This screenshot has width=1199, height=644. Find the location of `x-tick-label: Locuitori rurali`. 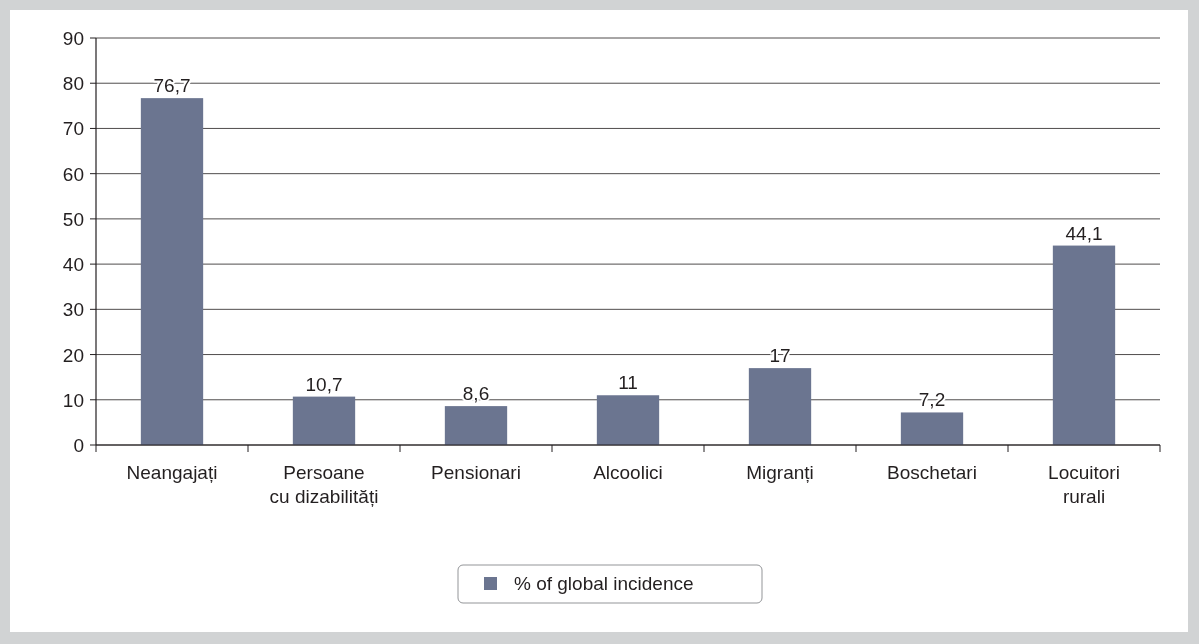

x-tick-label: Locuitori rurali is located at coordinates (1084, 484).